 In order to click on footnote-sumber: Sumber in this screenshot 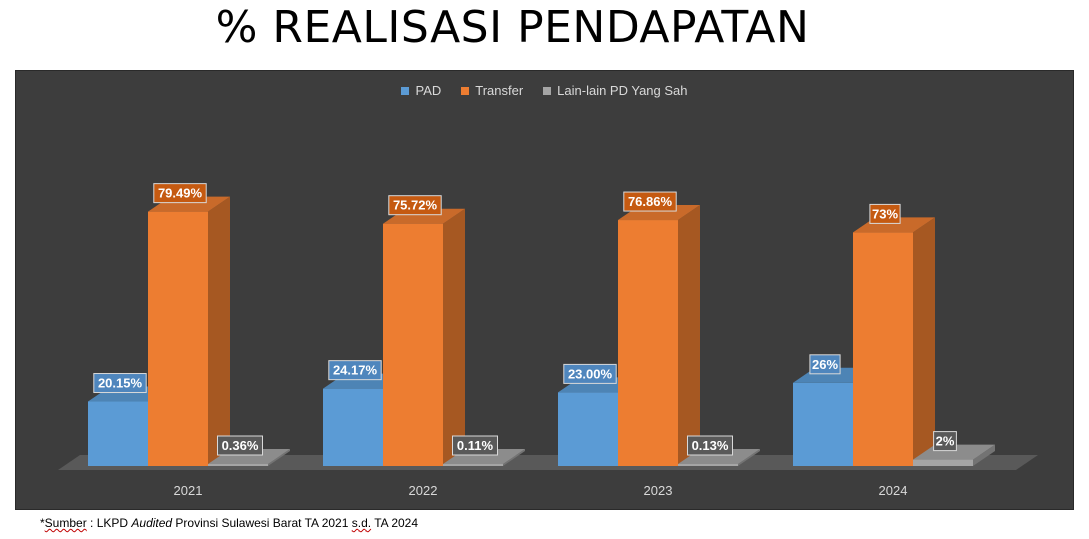, I will do `click(65, 523)`.